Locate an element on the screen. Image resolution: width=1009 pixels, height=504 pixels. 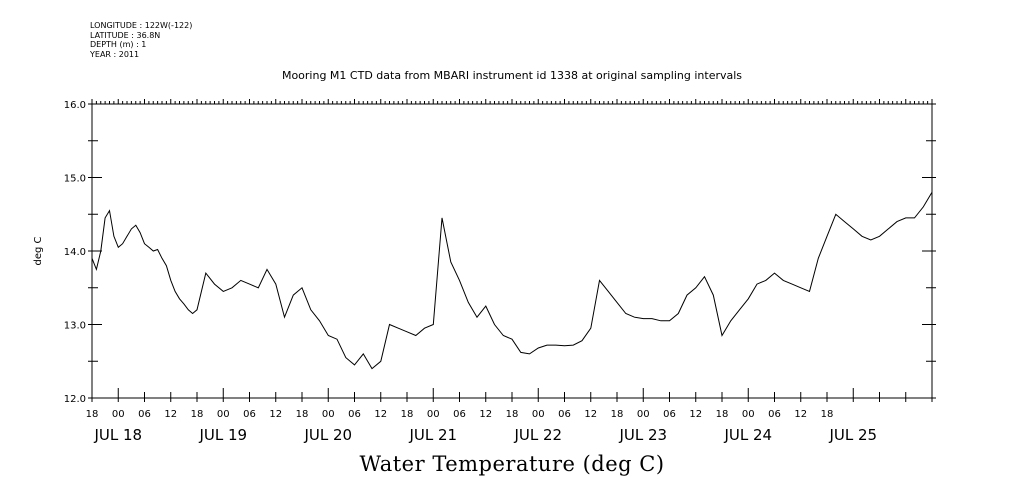
x-day-label: JUL 21 is located at coordinates (432, 435).